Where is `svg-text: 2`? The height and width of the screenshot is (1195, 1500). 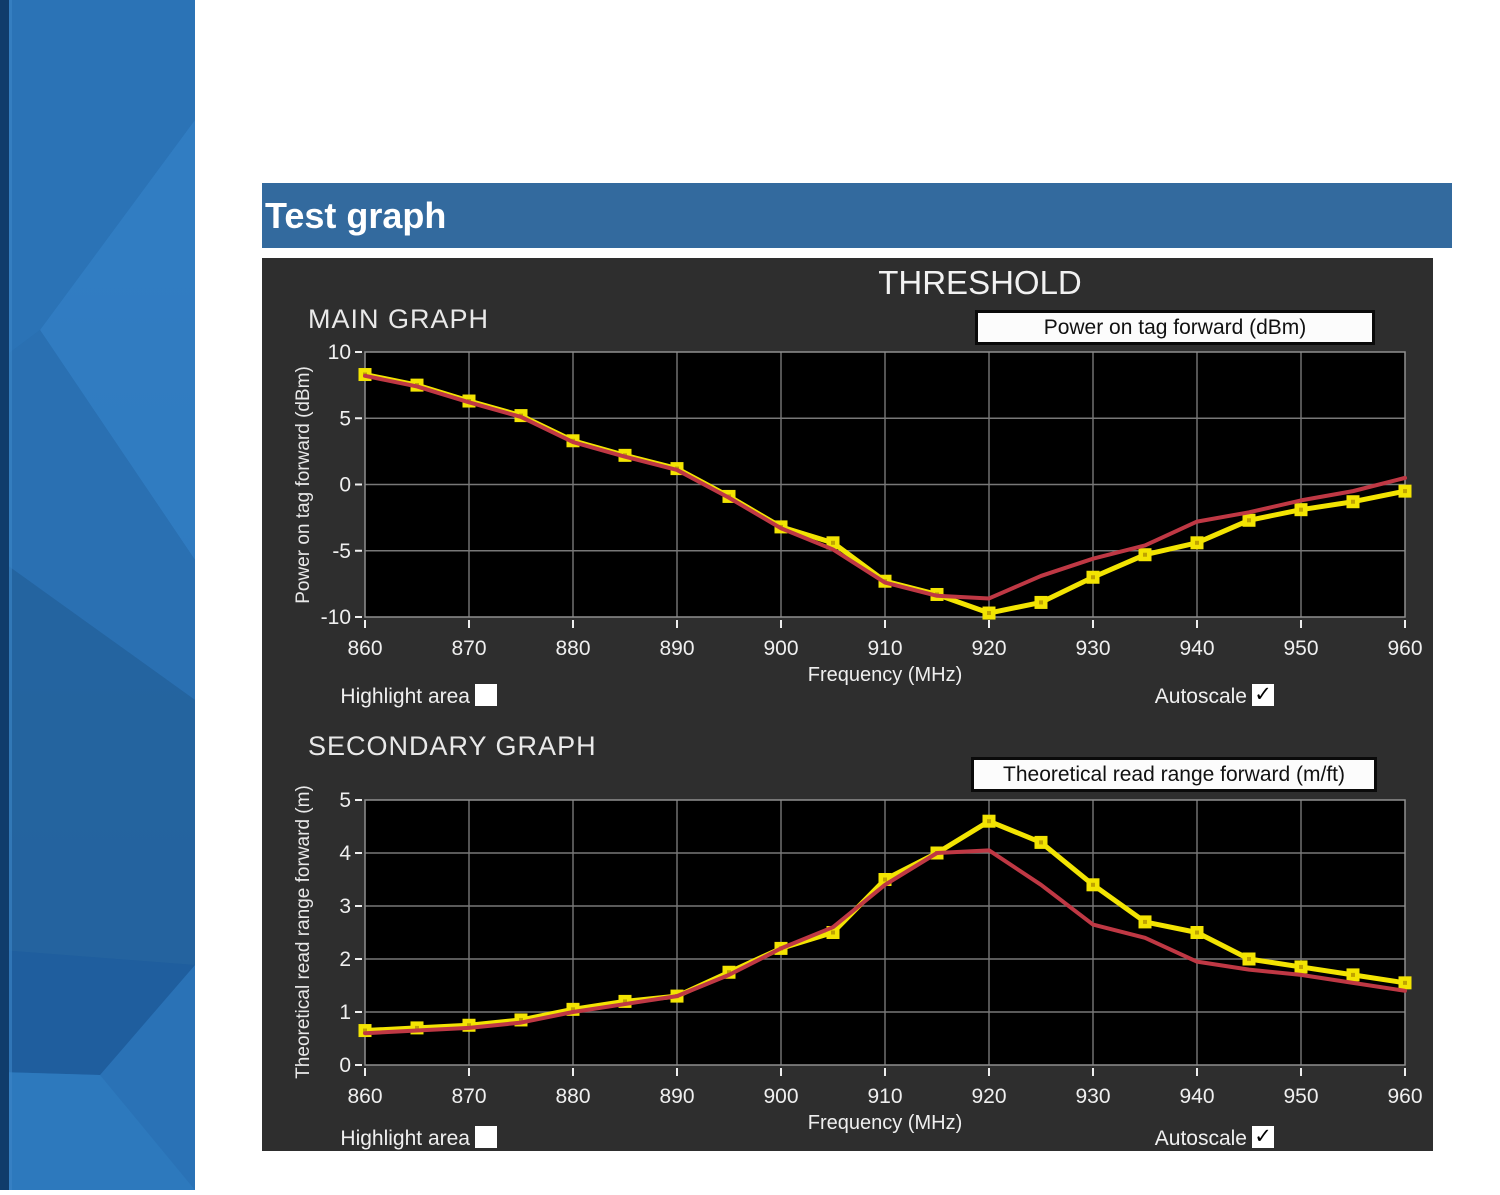 svg-text: 2 is located at coordinates (345, 959).